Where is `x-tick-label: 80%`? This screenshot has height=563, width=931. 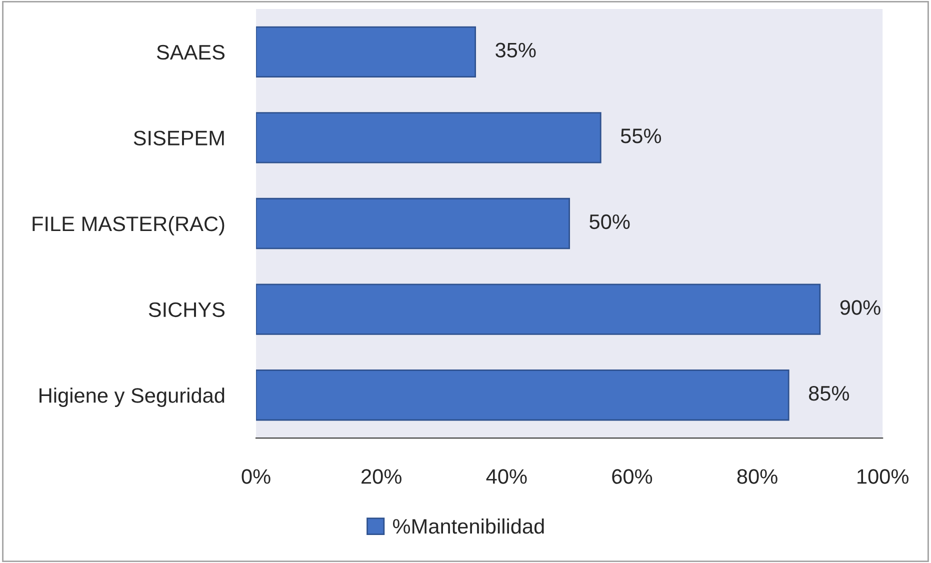
x-tick-label: 80% is located at coordinates (757, 476).